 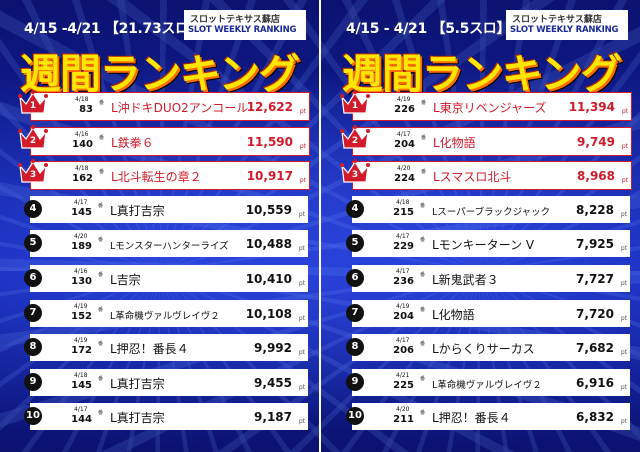 What do you see at coordinates (488, 209) in the screenshot?
I see `ranking-row: 4 4/18 215 番 Lスーパーブラックジャック 8,228 pt` at bounding box center [488, 209].